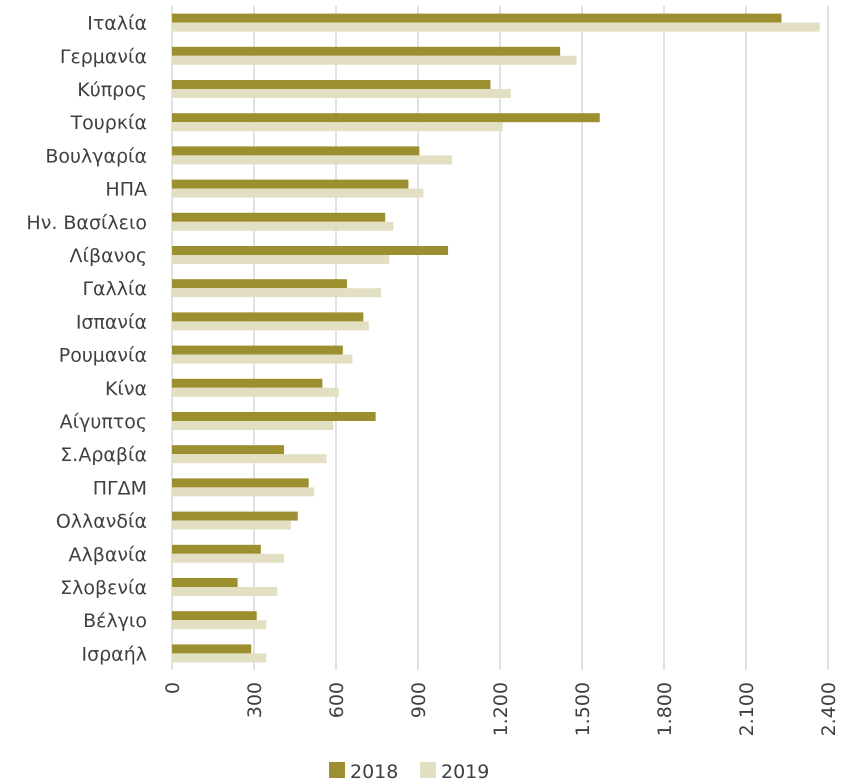 The height and width of the screenshot is (780, 841). I want to click on category-label: Κίνα, so click(126, 389).